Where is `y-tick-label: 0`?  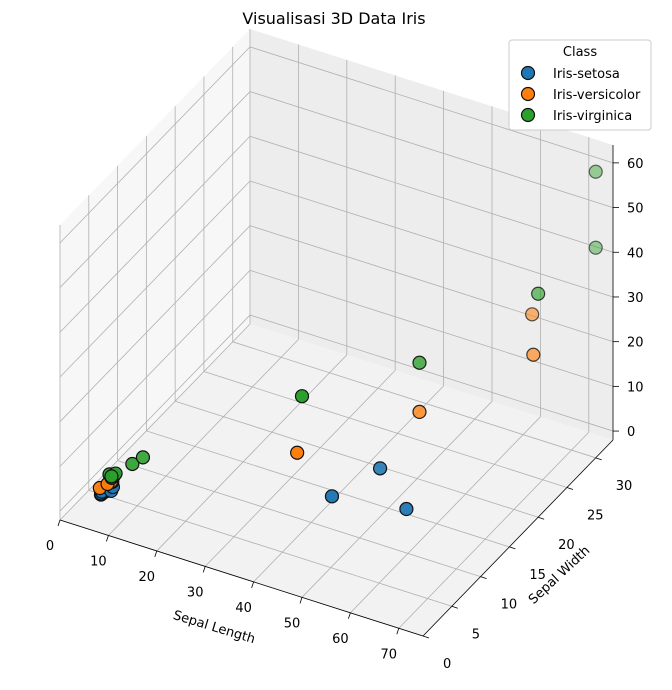
y-tick-label: 0 is located at coordinates (447, 664).